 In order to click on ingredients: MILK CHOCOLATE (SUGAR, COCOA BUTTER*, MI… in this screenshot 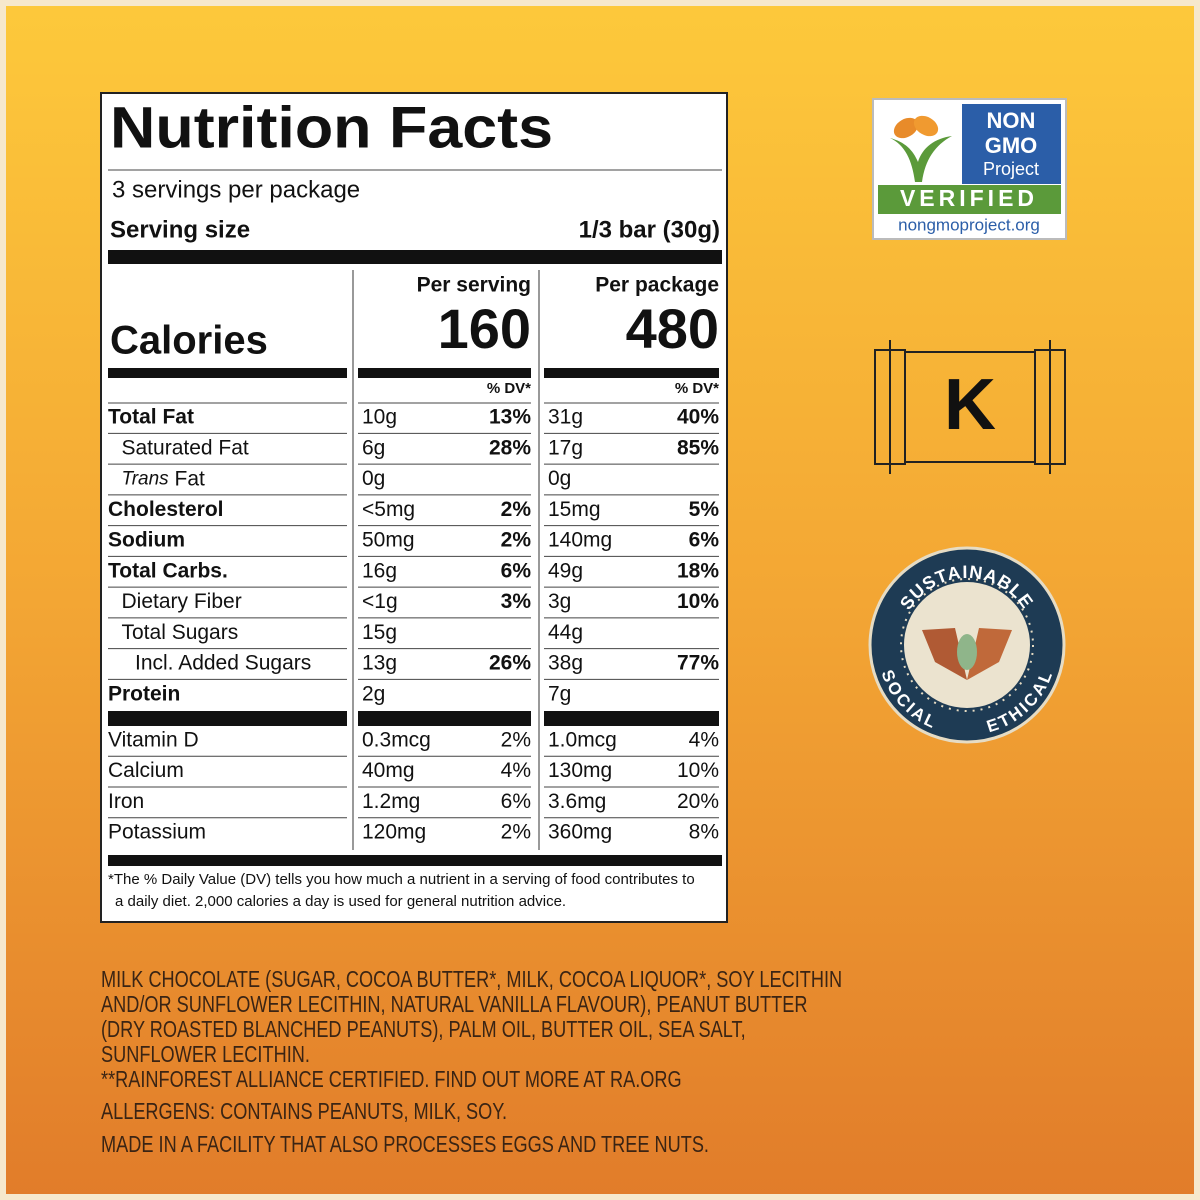, I will do `click(471, 1062)`.